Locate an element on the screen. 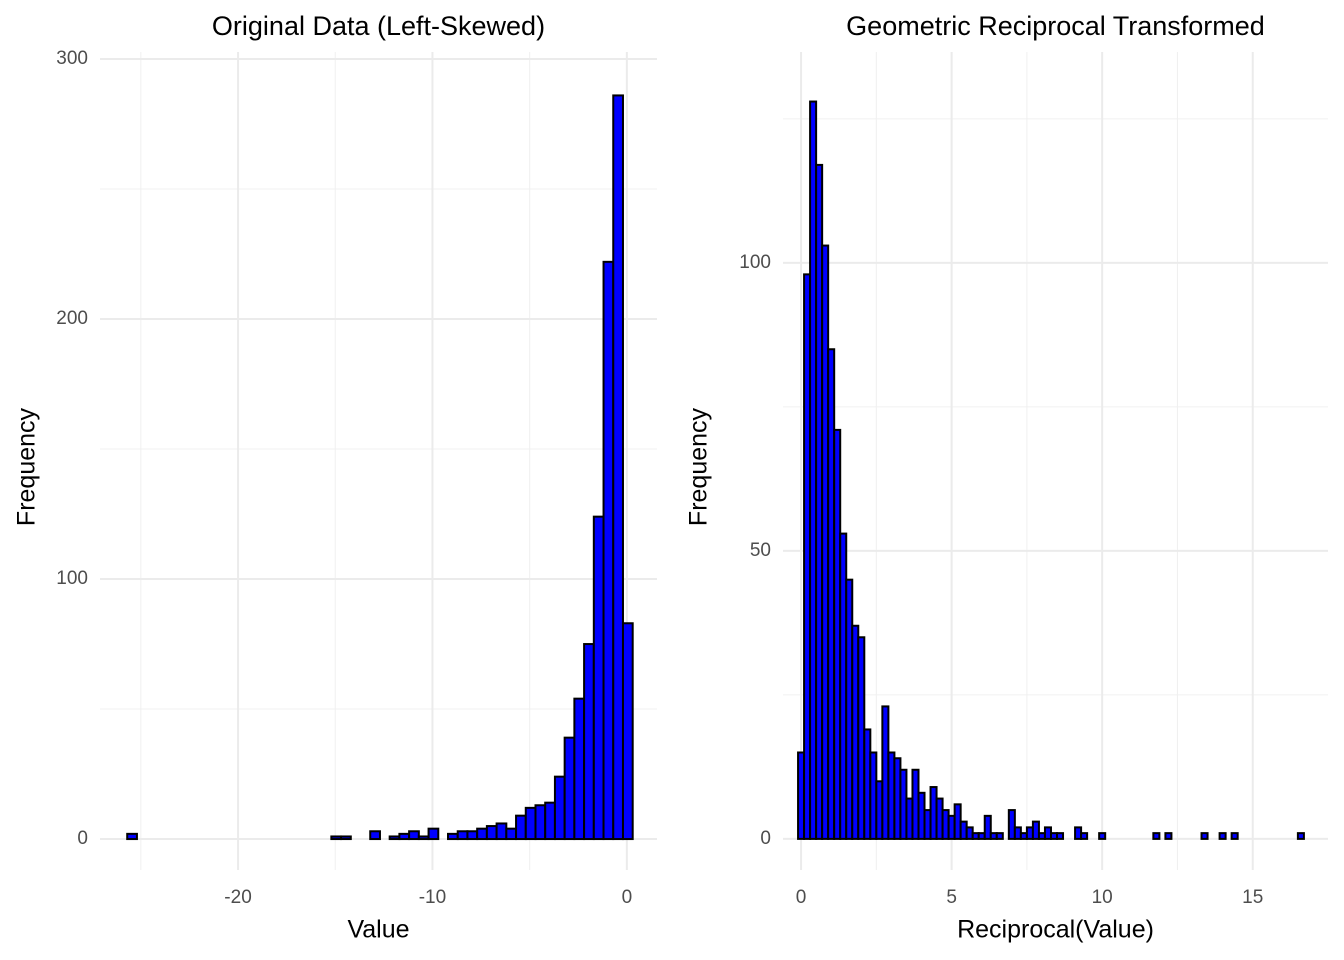 The image size is (1344, 960). chart-title: Geometric Reciprocal Transformed is located at coordinates (1055, 26).